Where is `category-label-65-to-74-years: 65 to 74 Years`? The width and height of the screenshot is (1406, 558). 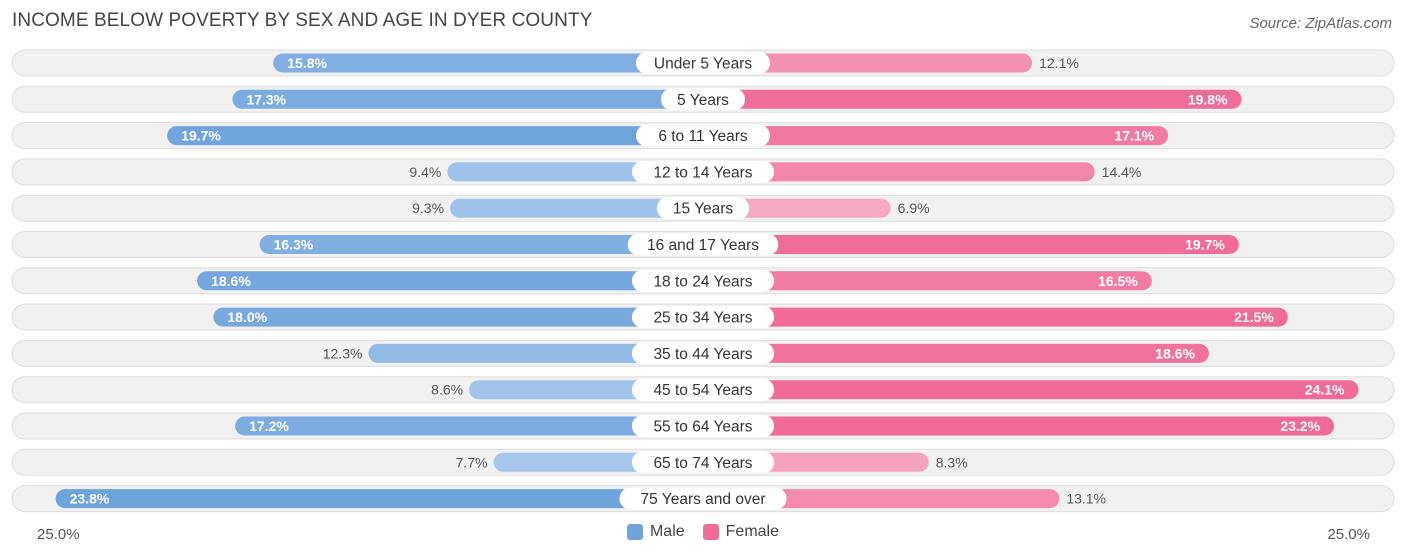
category-label-65-to-74-years: 65 to 74 Years is located at coordinates (702, 463).